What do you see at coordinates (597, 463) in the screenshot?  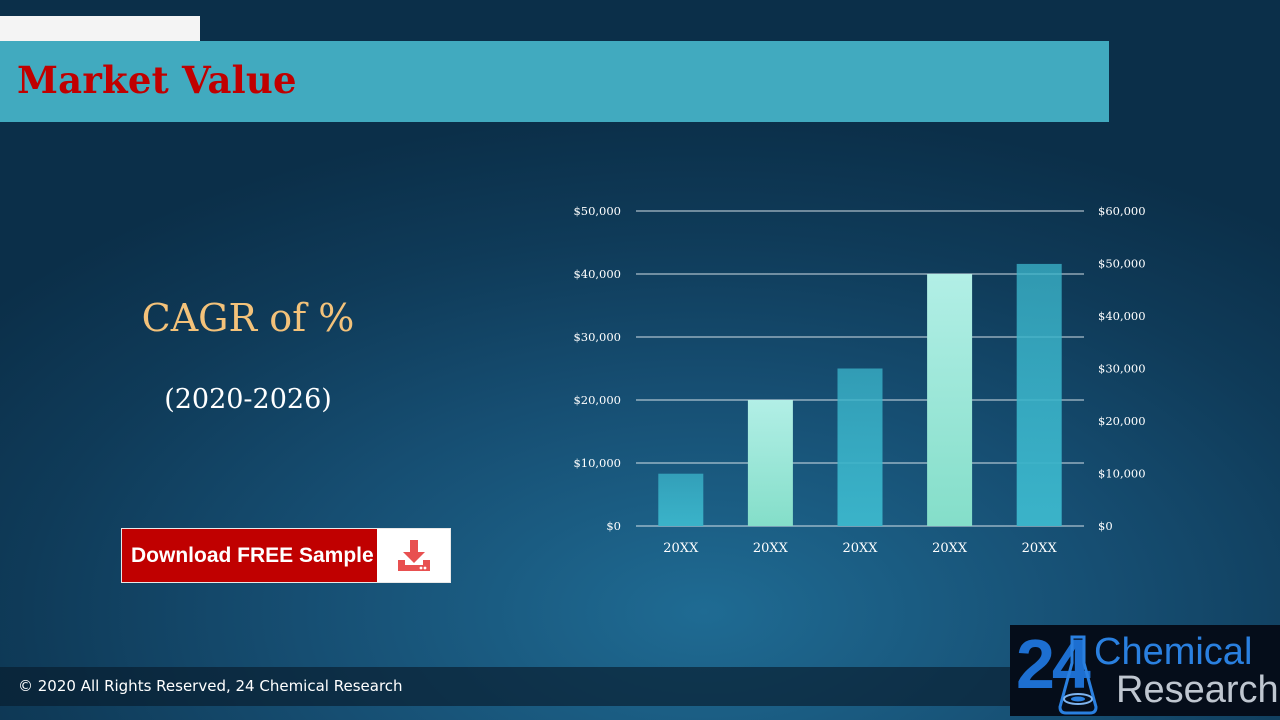 I see `y-tick-label: $10,000` at bounding box center [597, 463].